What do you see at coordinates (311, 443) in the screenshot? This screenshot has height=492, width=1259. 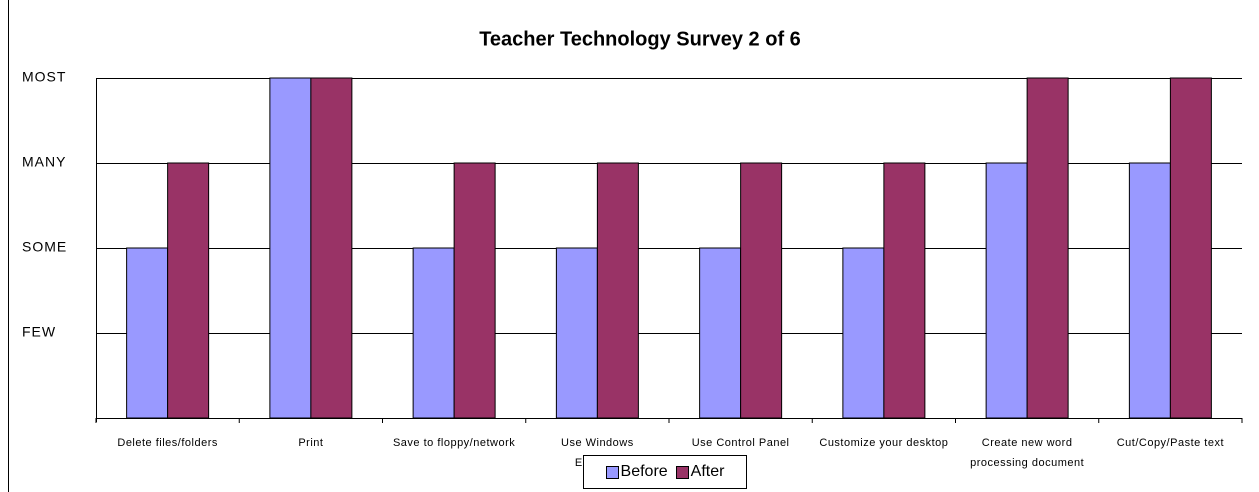 I see `x-tick-label: Print` at bounding box center [311, 443].